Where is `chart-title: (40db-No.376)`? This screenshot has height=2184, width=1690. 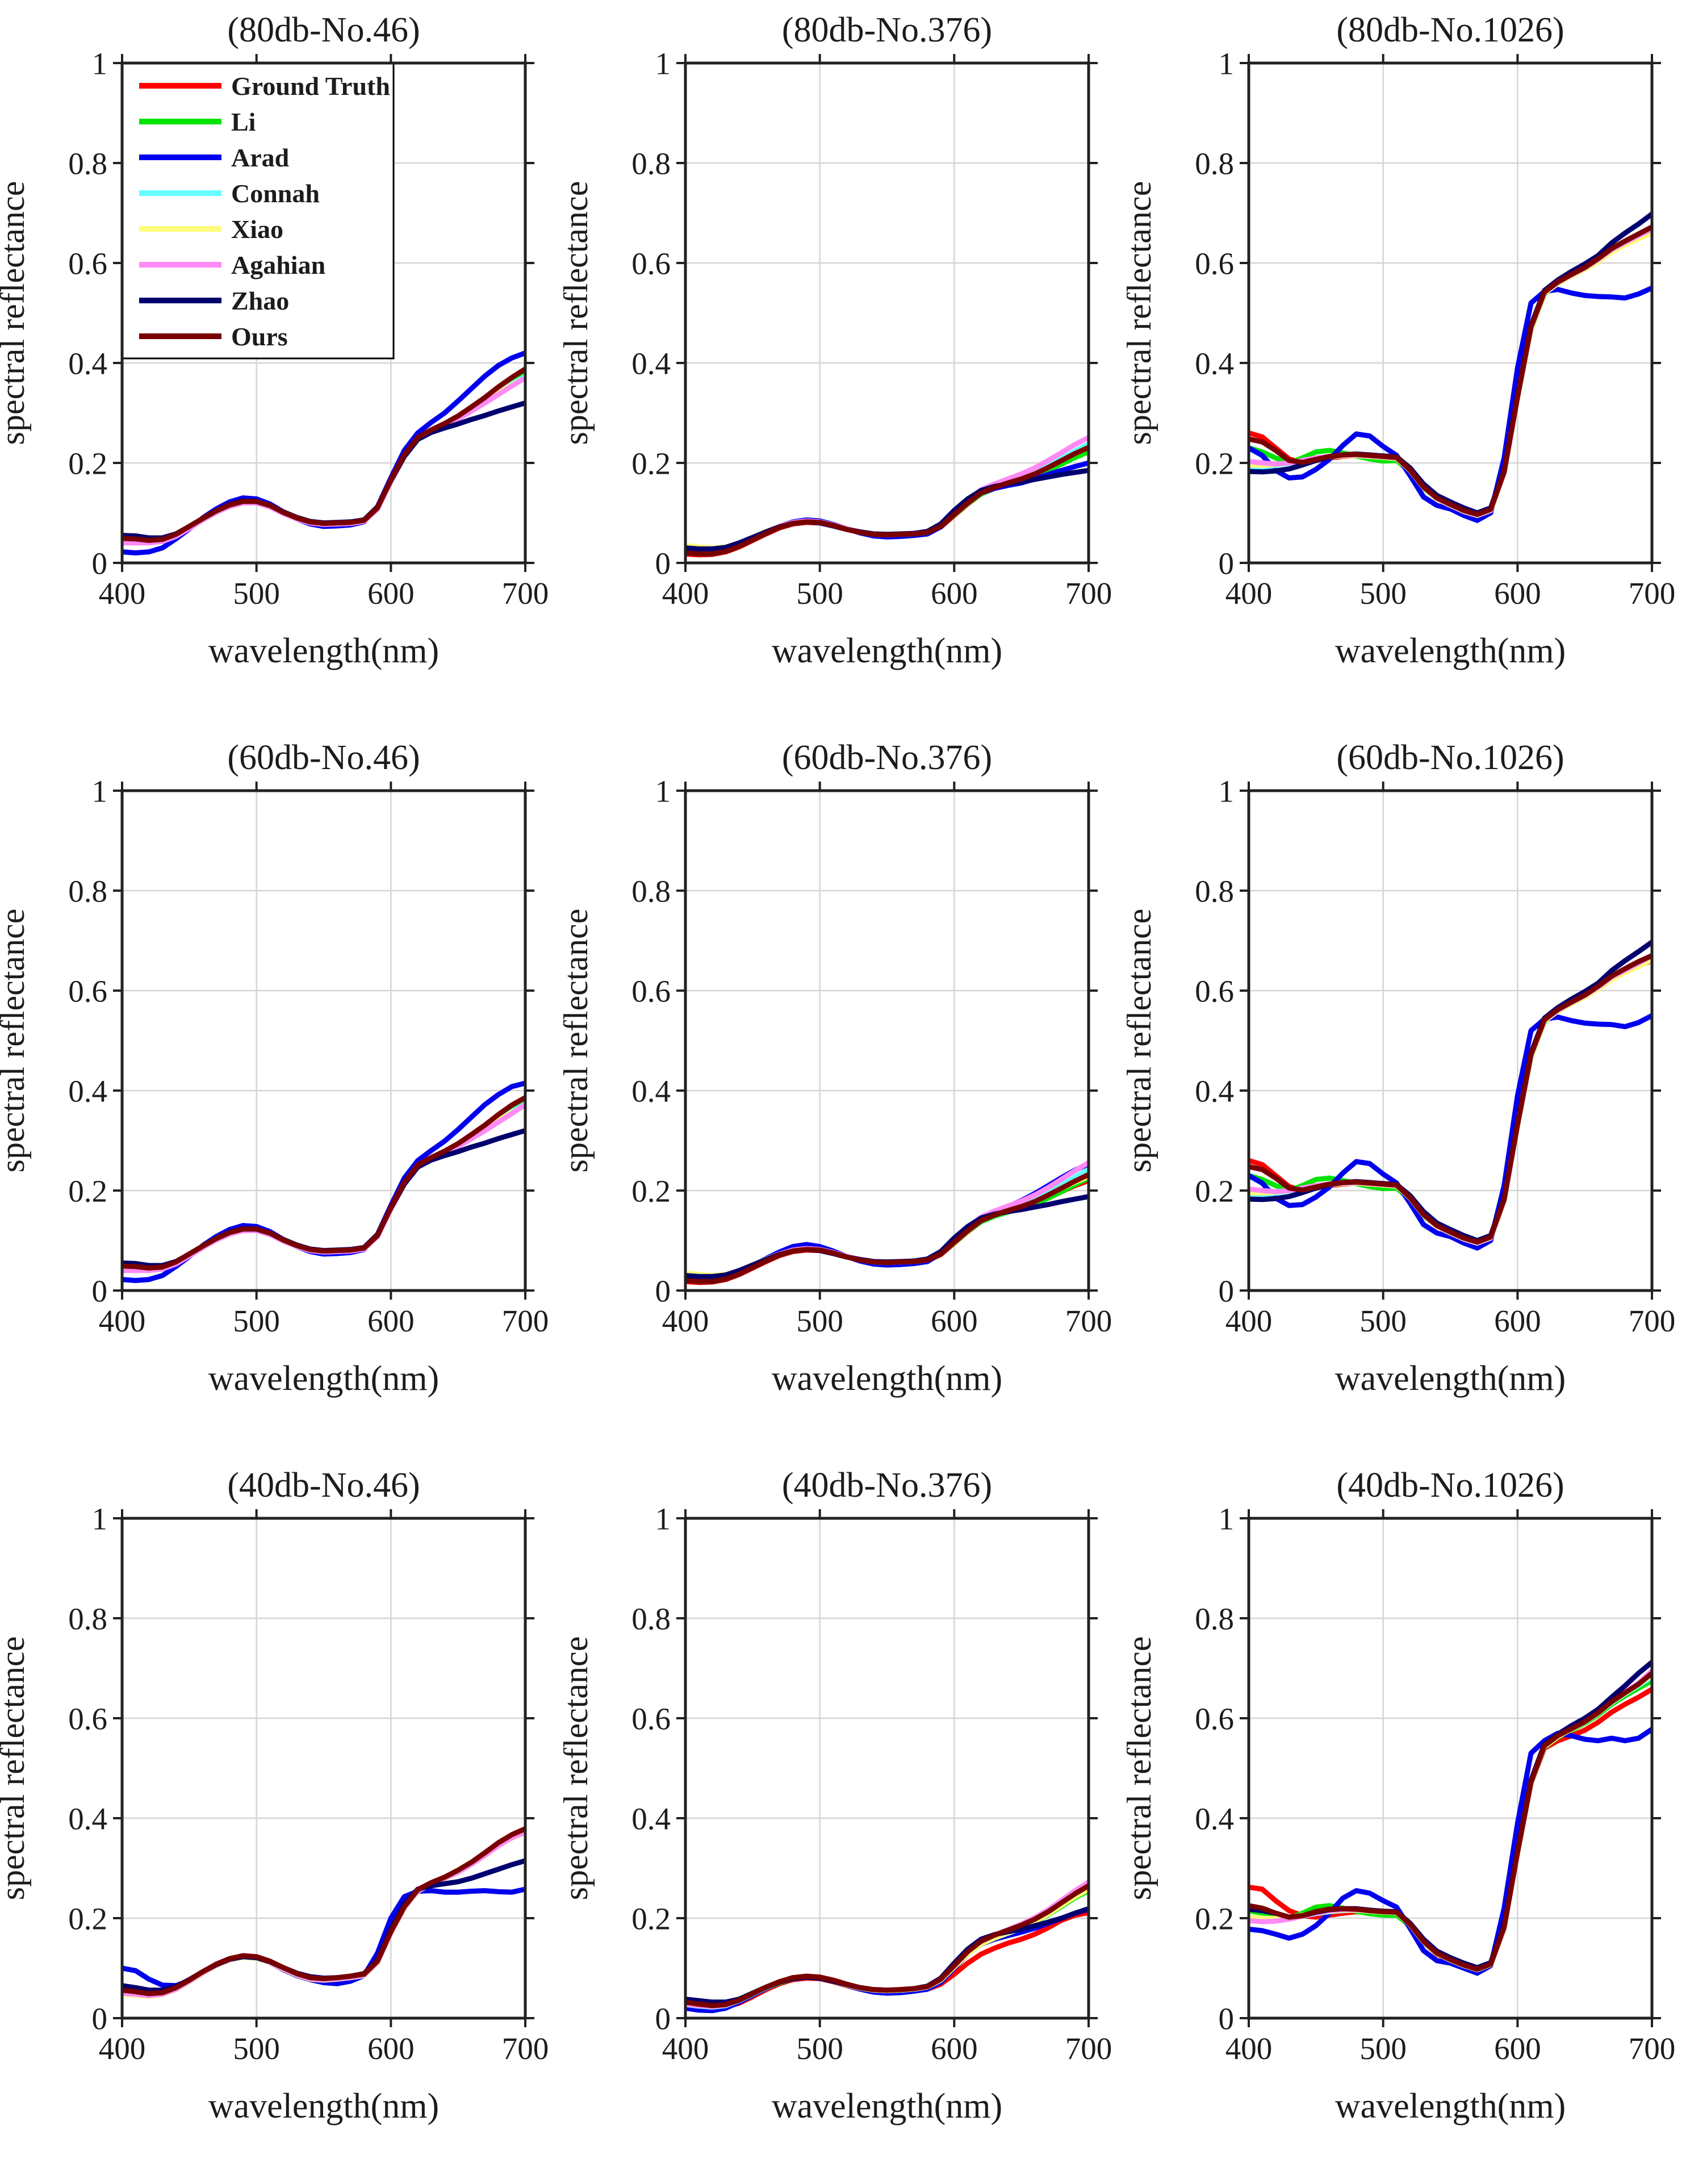
chart-title: (40db-No.376) is located at coordinates (887, 1485).